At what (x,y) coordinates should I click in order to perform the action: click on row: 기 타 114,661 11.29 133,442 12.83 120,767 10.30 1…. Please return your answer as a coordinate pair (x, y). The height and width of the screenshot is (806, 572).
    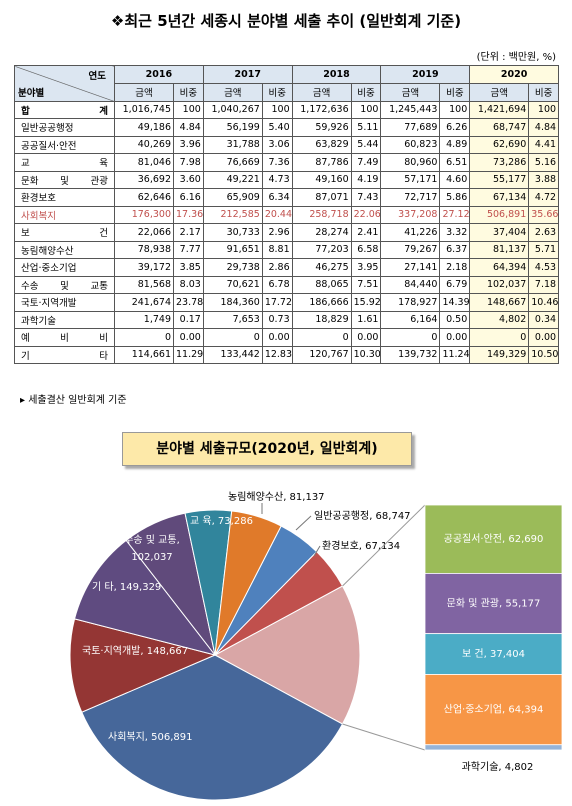
    Looking at the image, I should click on (287, 354).